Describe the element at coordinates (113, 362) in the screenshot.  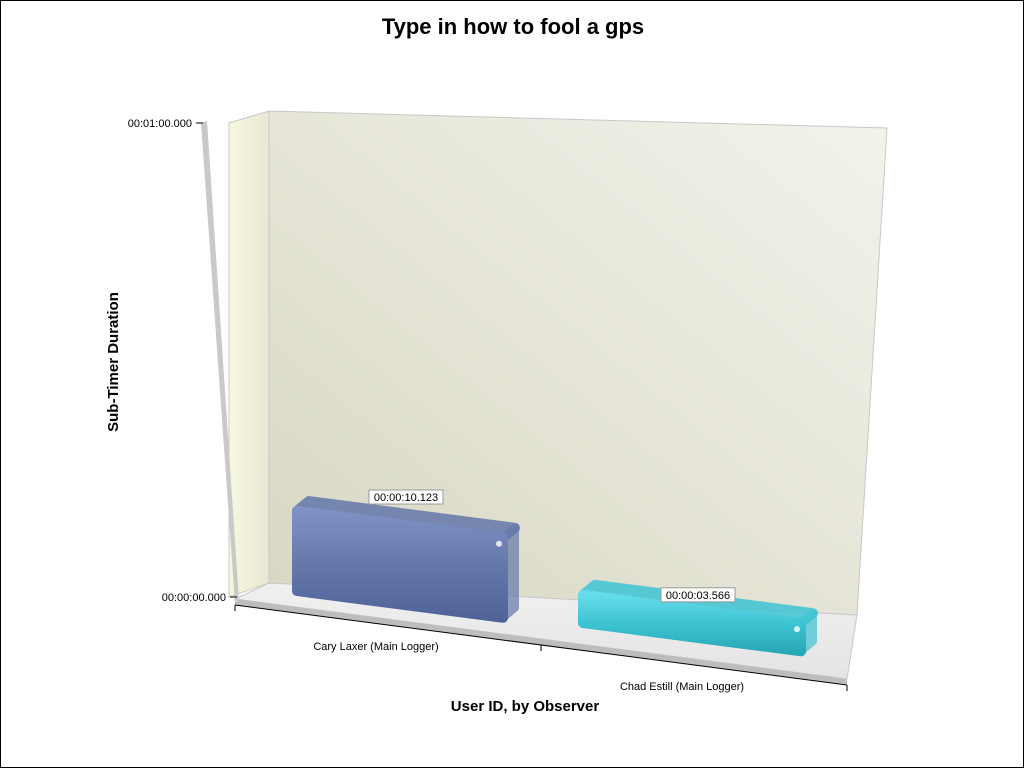
I see `y-axis-title: Sub-Timer Duration` at that location.